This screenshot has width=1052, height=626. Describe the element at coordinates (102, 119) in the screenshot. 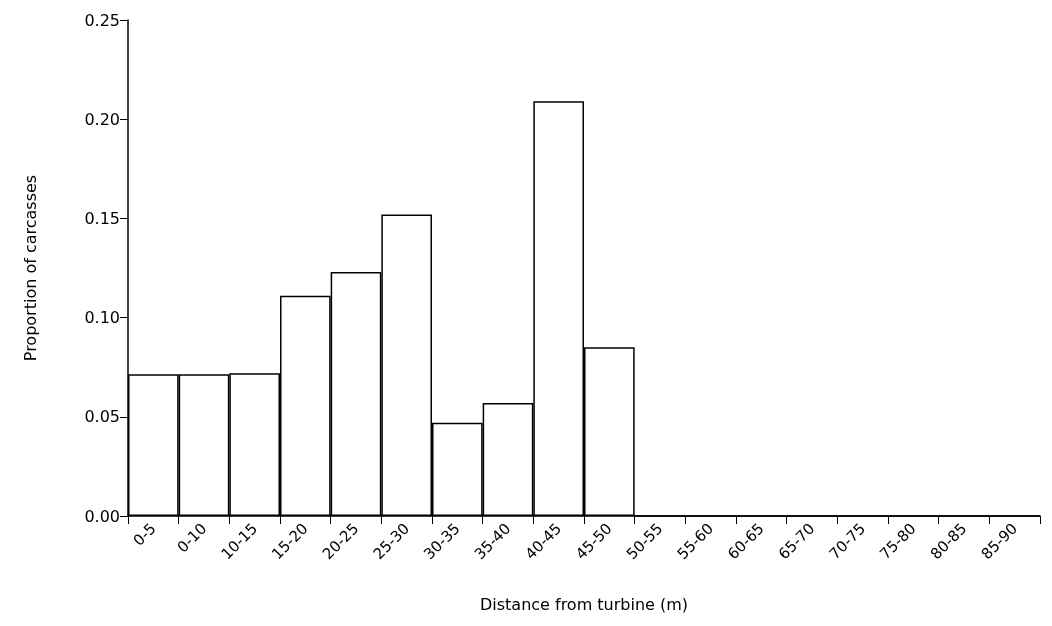

I see `y-tick-label: 0.20` at that location.